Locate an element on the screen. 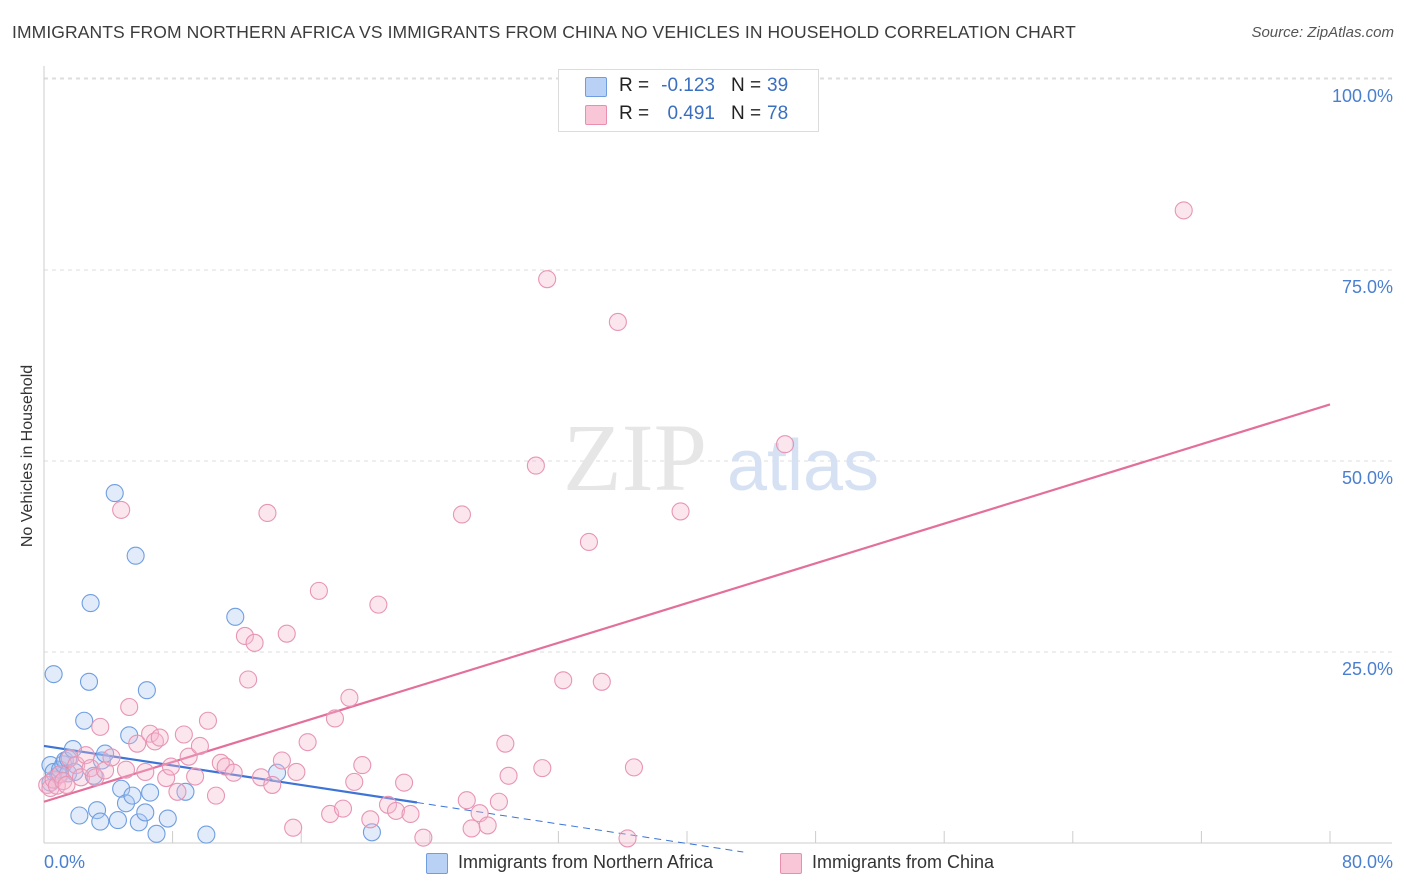  legend-n-label: N = is located at coordinates (746, 113).